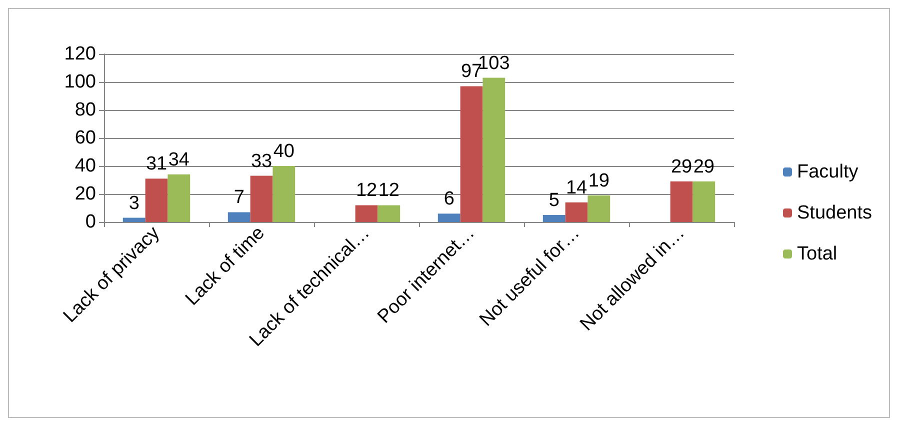  What do you see at coordinates (261, 161) in the screenshot?
I see `data-label: 33` at bounding box center [261, 161].